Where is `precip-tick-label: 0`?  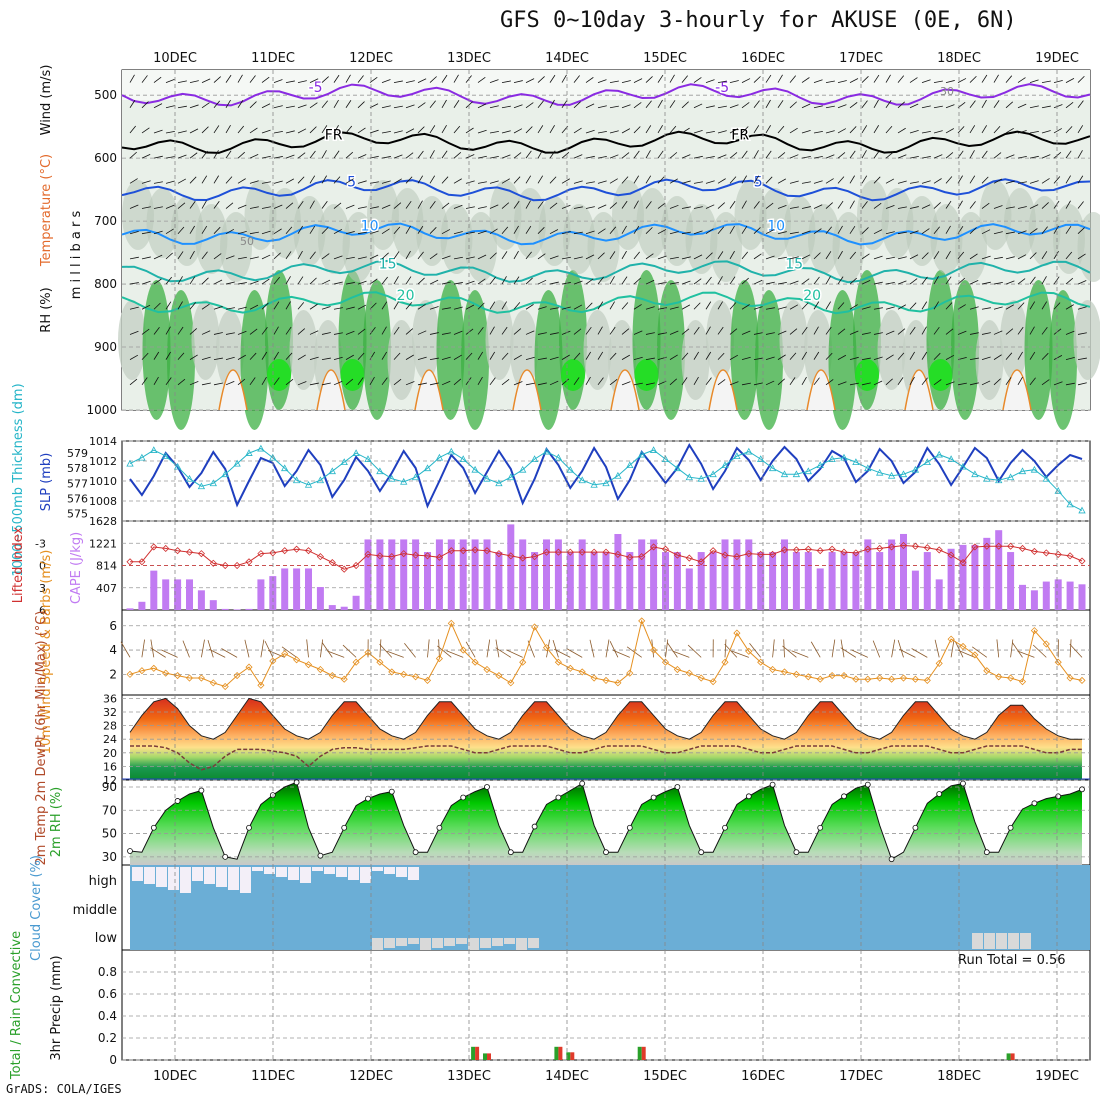 precip-tick-label: 0 is located at coordinates (113, 1060).